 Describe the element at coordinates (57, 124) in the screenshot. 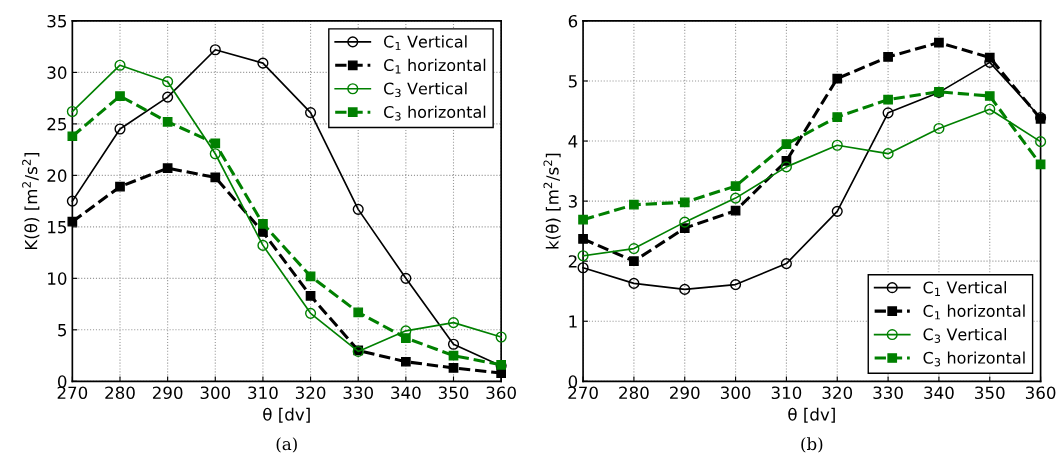

I see `y-tick-label: 25` at that location.